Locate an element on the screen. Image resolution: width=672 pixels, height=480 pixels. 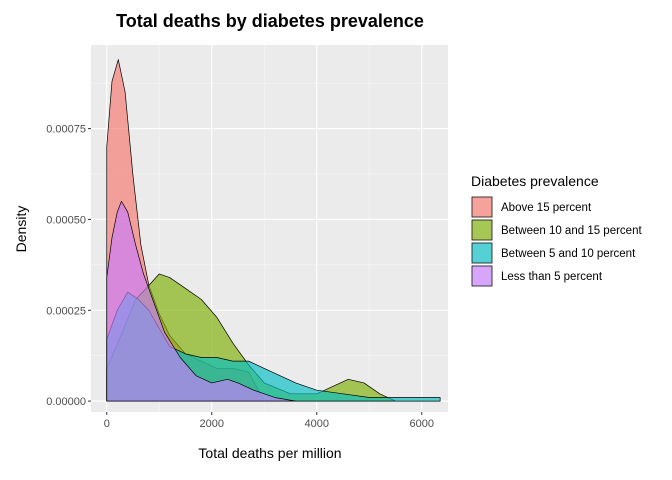
legend-label-3: Between 5 and 10 percent is located at coordinates (568, 254).